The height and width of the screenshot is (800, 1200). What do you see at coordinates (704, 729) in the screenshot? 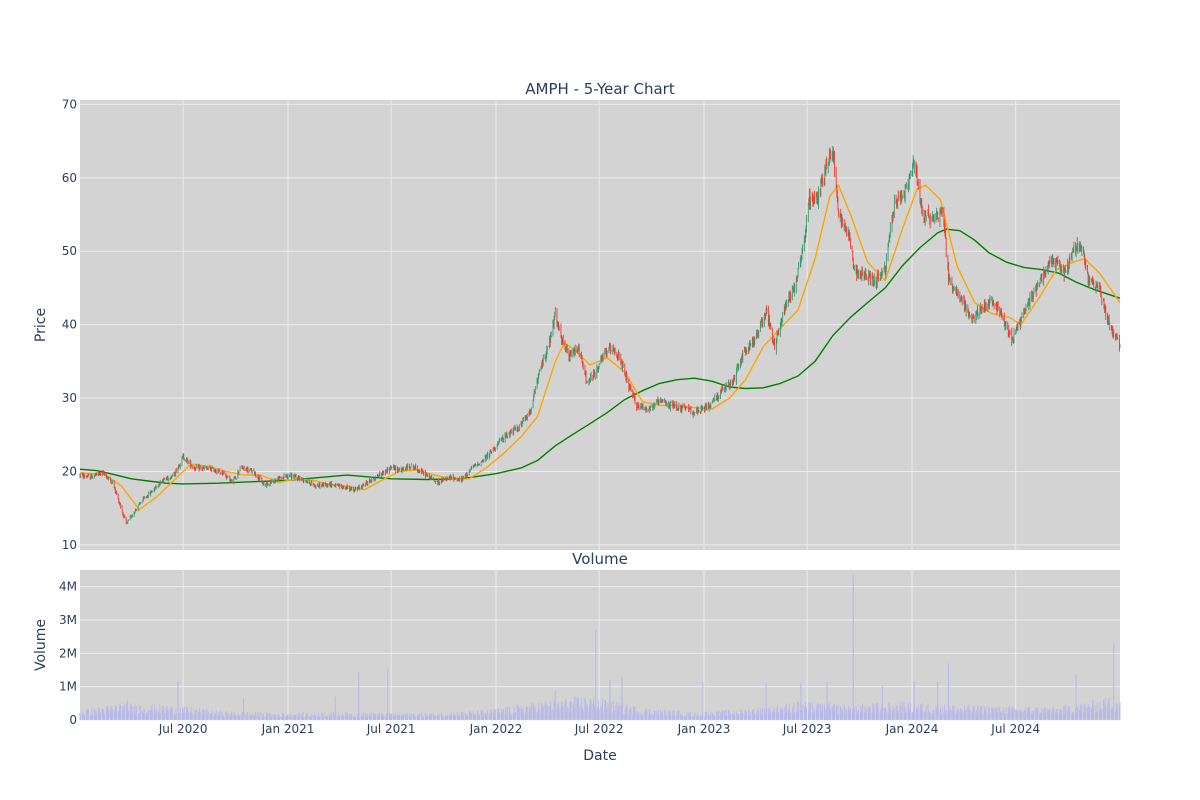
I see `x-tick: Jan 2023` at bounding box center [704, 729].